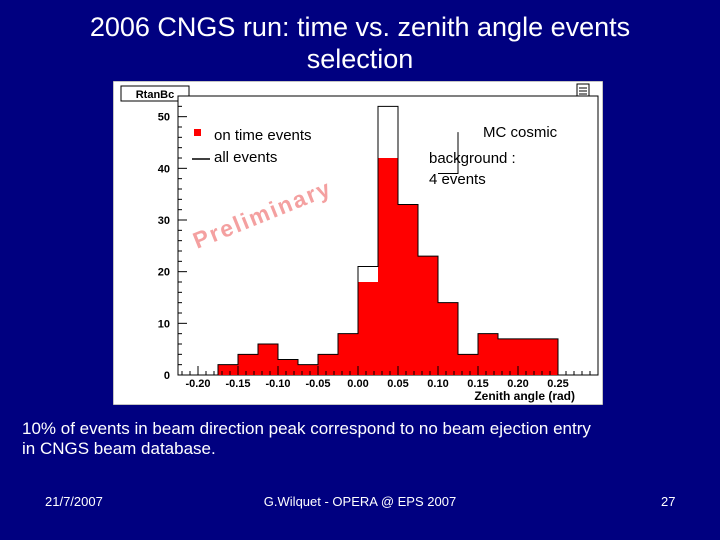 The width and height of the screenshot is (720, 540). Describe the element at coordinates (477, 384) in the screenshot. I see `x-tick-label: 0.15` at that location.